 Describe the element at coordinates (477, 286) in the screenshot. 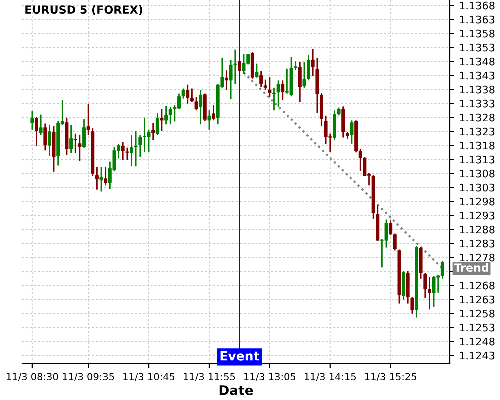

I see `y-tick-label: 1.1268` at that location.